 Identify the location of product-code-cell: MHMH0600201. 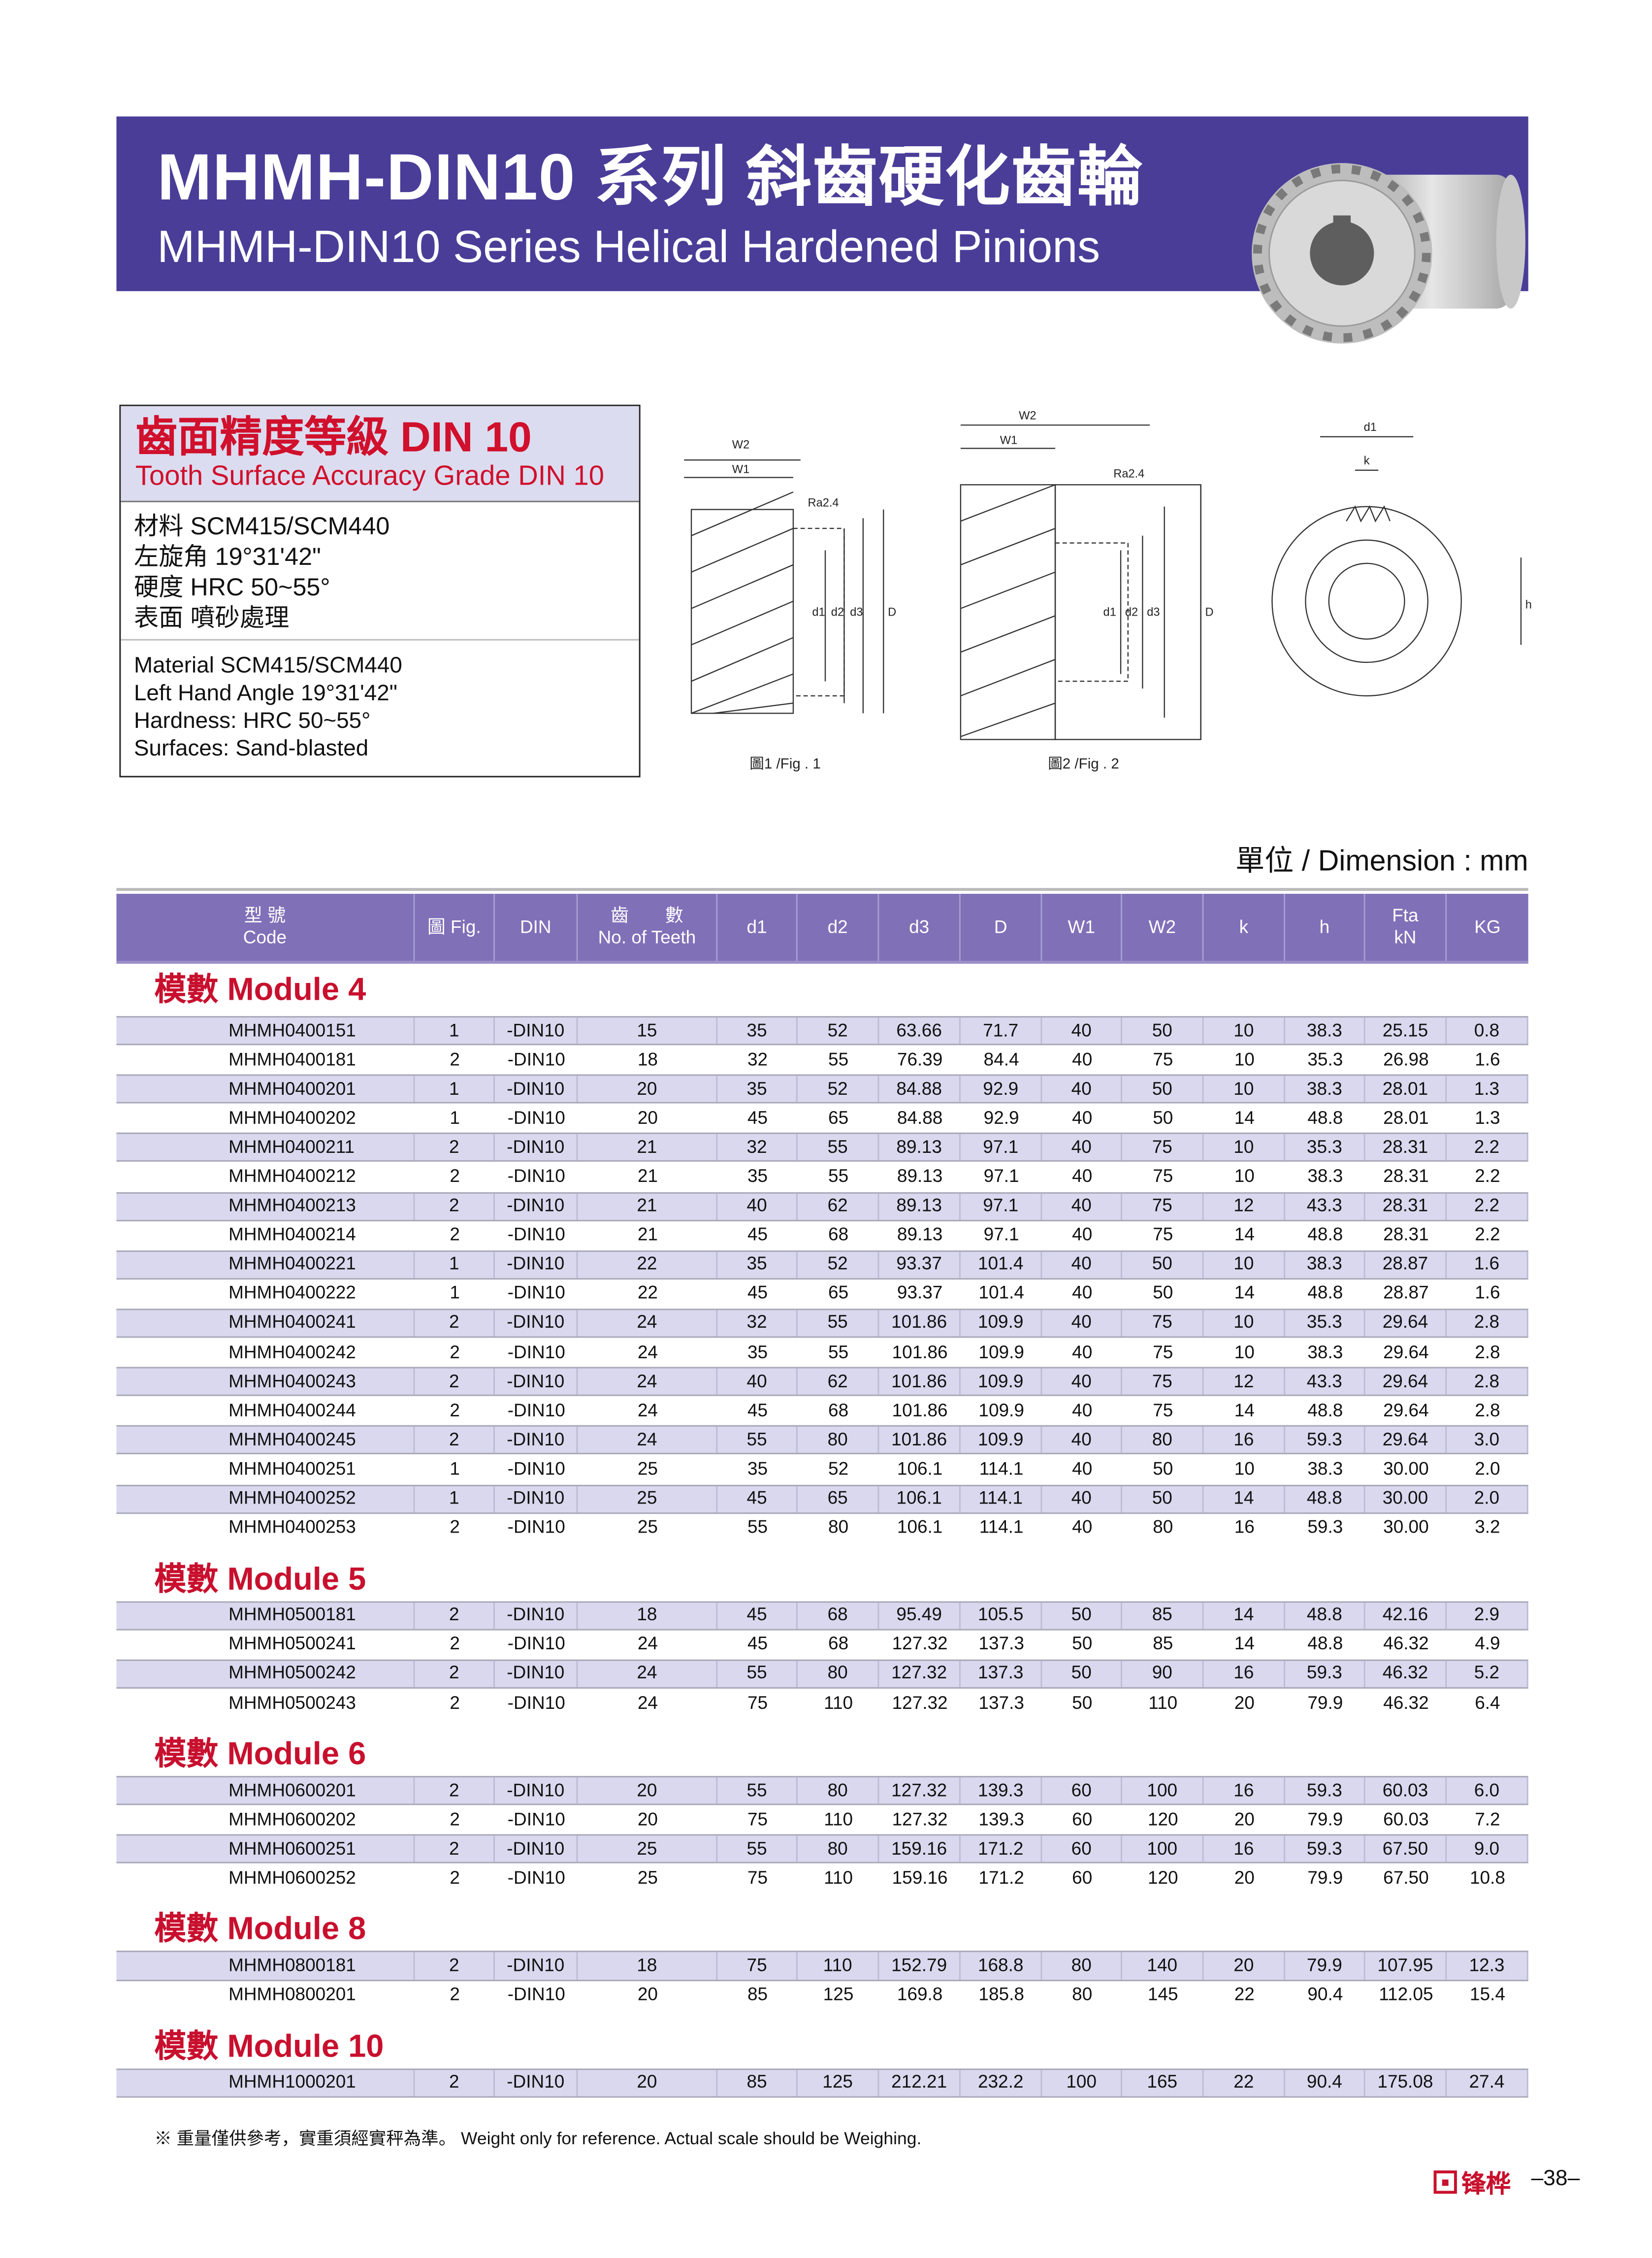
(265, 1790).